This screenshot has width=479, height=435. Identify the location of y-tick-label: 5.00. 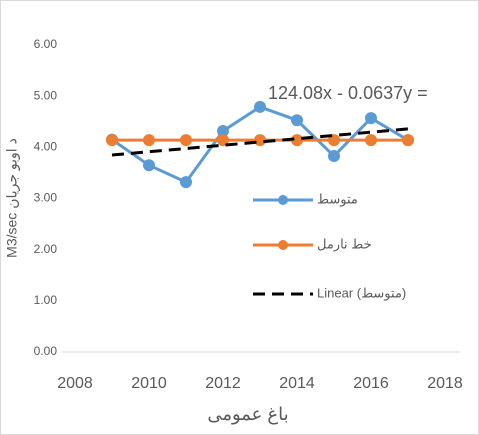
(46, 95).